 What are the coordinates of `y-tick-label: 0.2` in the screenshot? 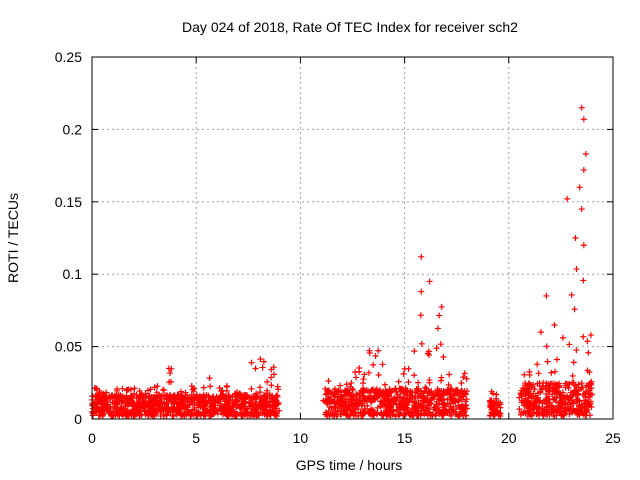 It's located at (73, 129).